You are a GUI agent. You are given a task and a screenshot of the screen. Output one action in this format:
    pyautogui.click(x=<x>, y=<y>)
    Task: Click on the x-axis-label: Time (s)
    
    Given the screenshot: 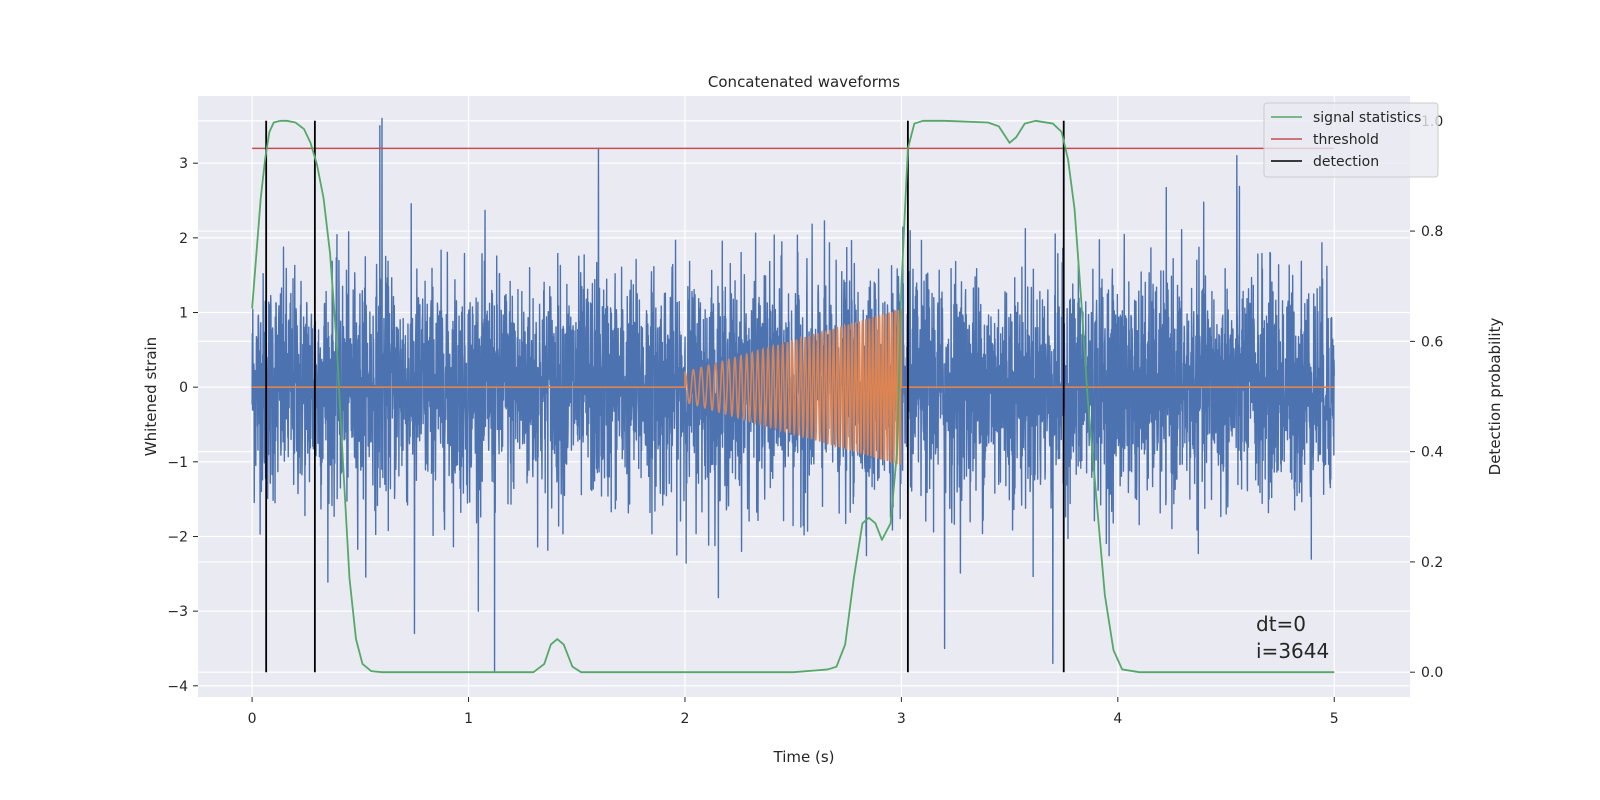 What is the action you would take?
    pyautogui.click(x=804, y=757)
    